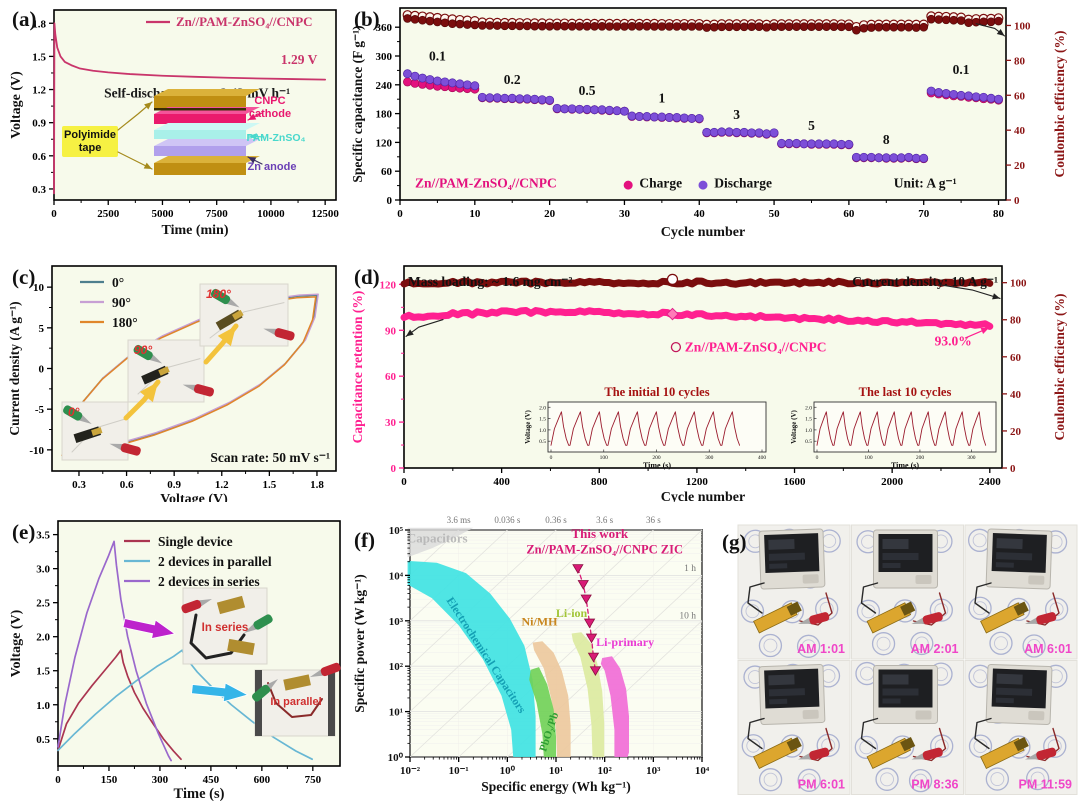 Image resolution: width=1080 pixels, height=801 pixels. What do you see at coordinates (586, 599) in the screenshot?
I see `this-work-point` at bounding box center [586, 599].